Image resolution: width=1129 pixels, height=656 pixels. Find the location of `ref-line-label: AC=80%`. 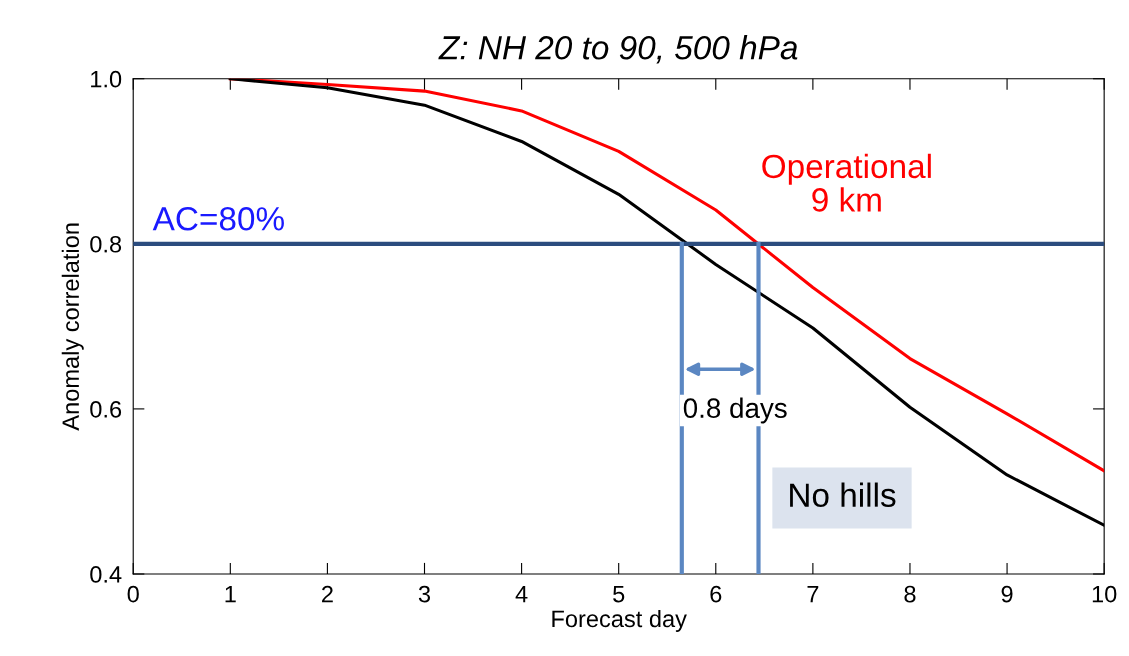

ref-line-label: AC=80% is located at coordinates (218, 219).